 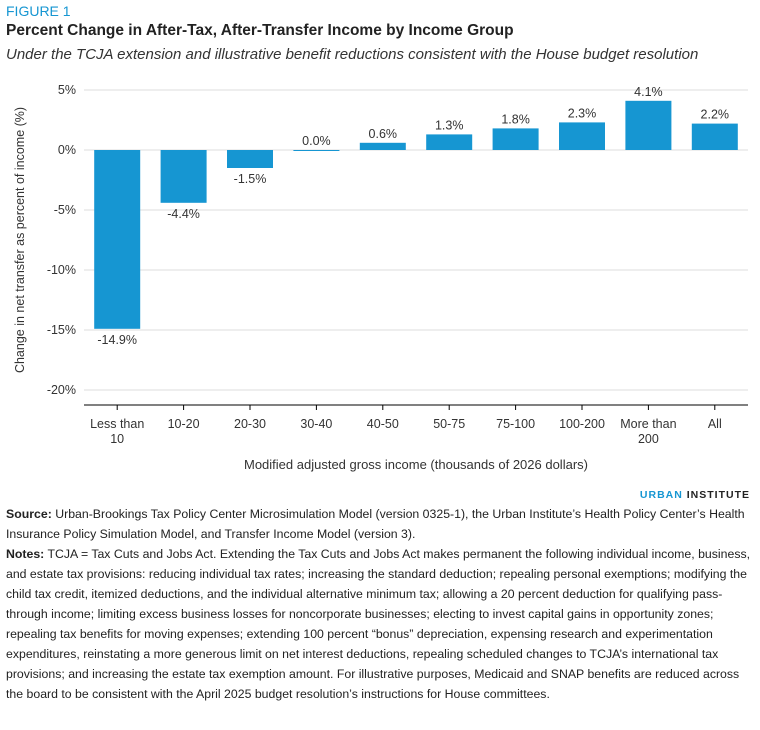 I want to click on x-tick-label: 75-100, so click(x=515, y=424).